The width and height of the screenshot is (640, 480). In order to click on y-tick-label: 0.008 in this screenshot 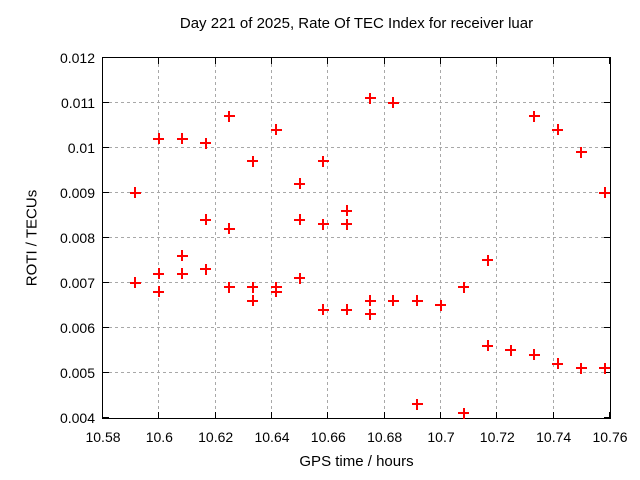, I will do `click(77, 237)`.